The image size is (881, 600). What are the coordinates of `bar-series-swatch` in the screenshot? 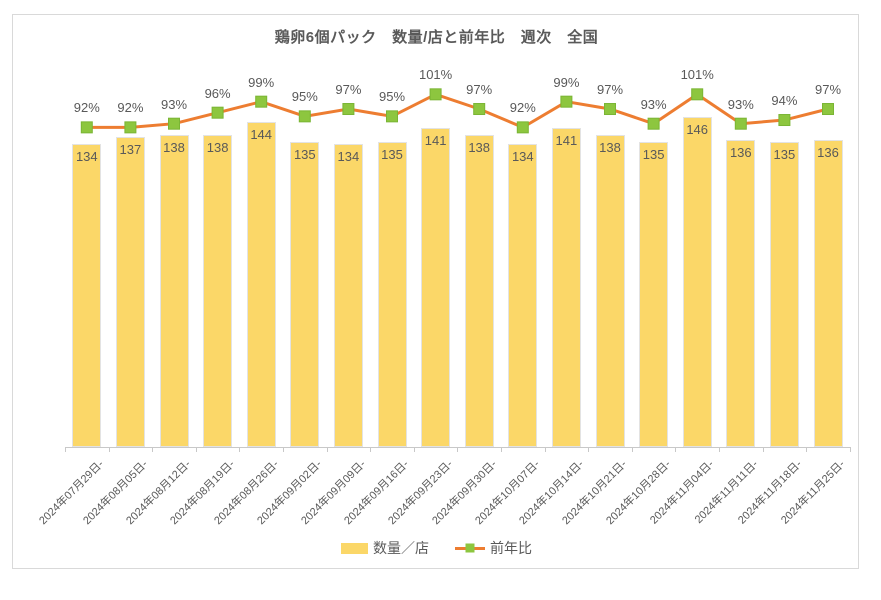 It's located at (354, 548).